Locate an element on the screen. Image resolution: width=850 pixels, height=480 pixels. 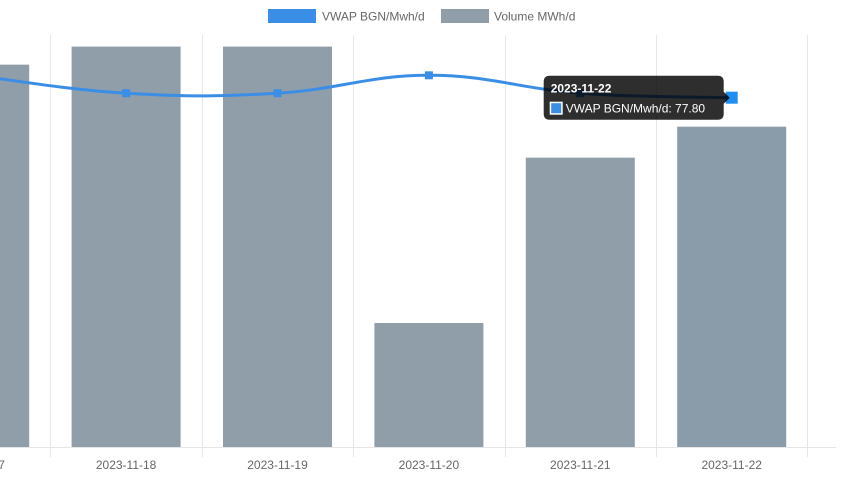
x-tick-label-2023-11-21: 2023-11-21 is located at coordinates (580, 465).